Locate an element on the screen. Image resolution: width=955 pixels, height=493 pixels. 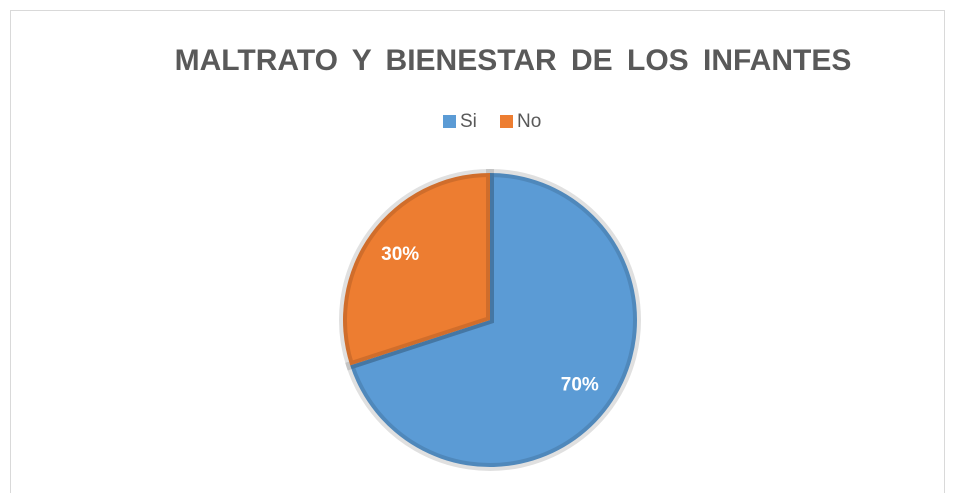
legend-label: Si is located at coordinates (468, 121).